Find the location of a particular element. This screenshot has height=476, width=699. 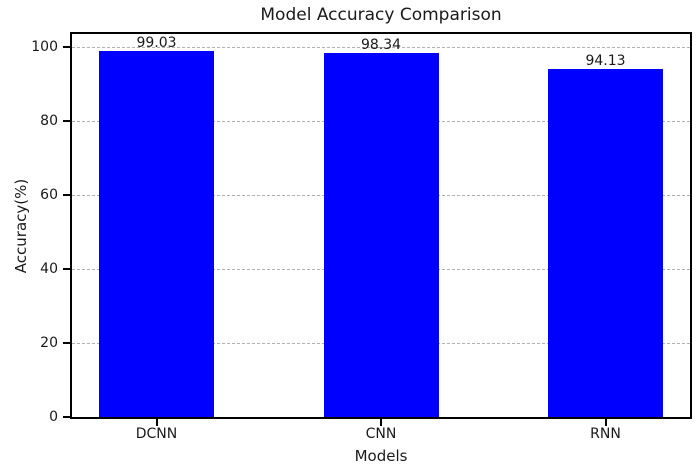

y-tick-label-80: 80 is located at coordinates (49, 120).